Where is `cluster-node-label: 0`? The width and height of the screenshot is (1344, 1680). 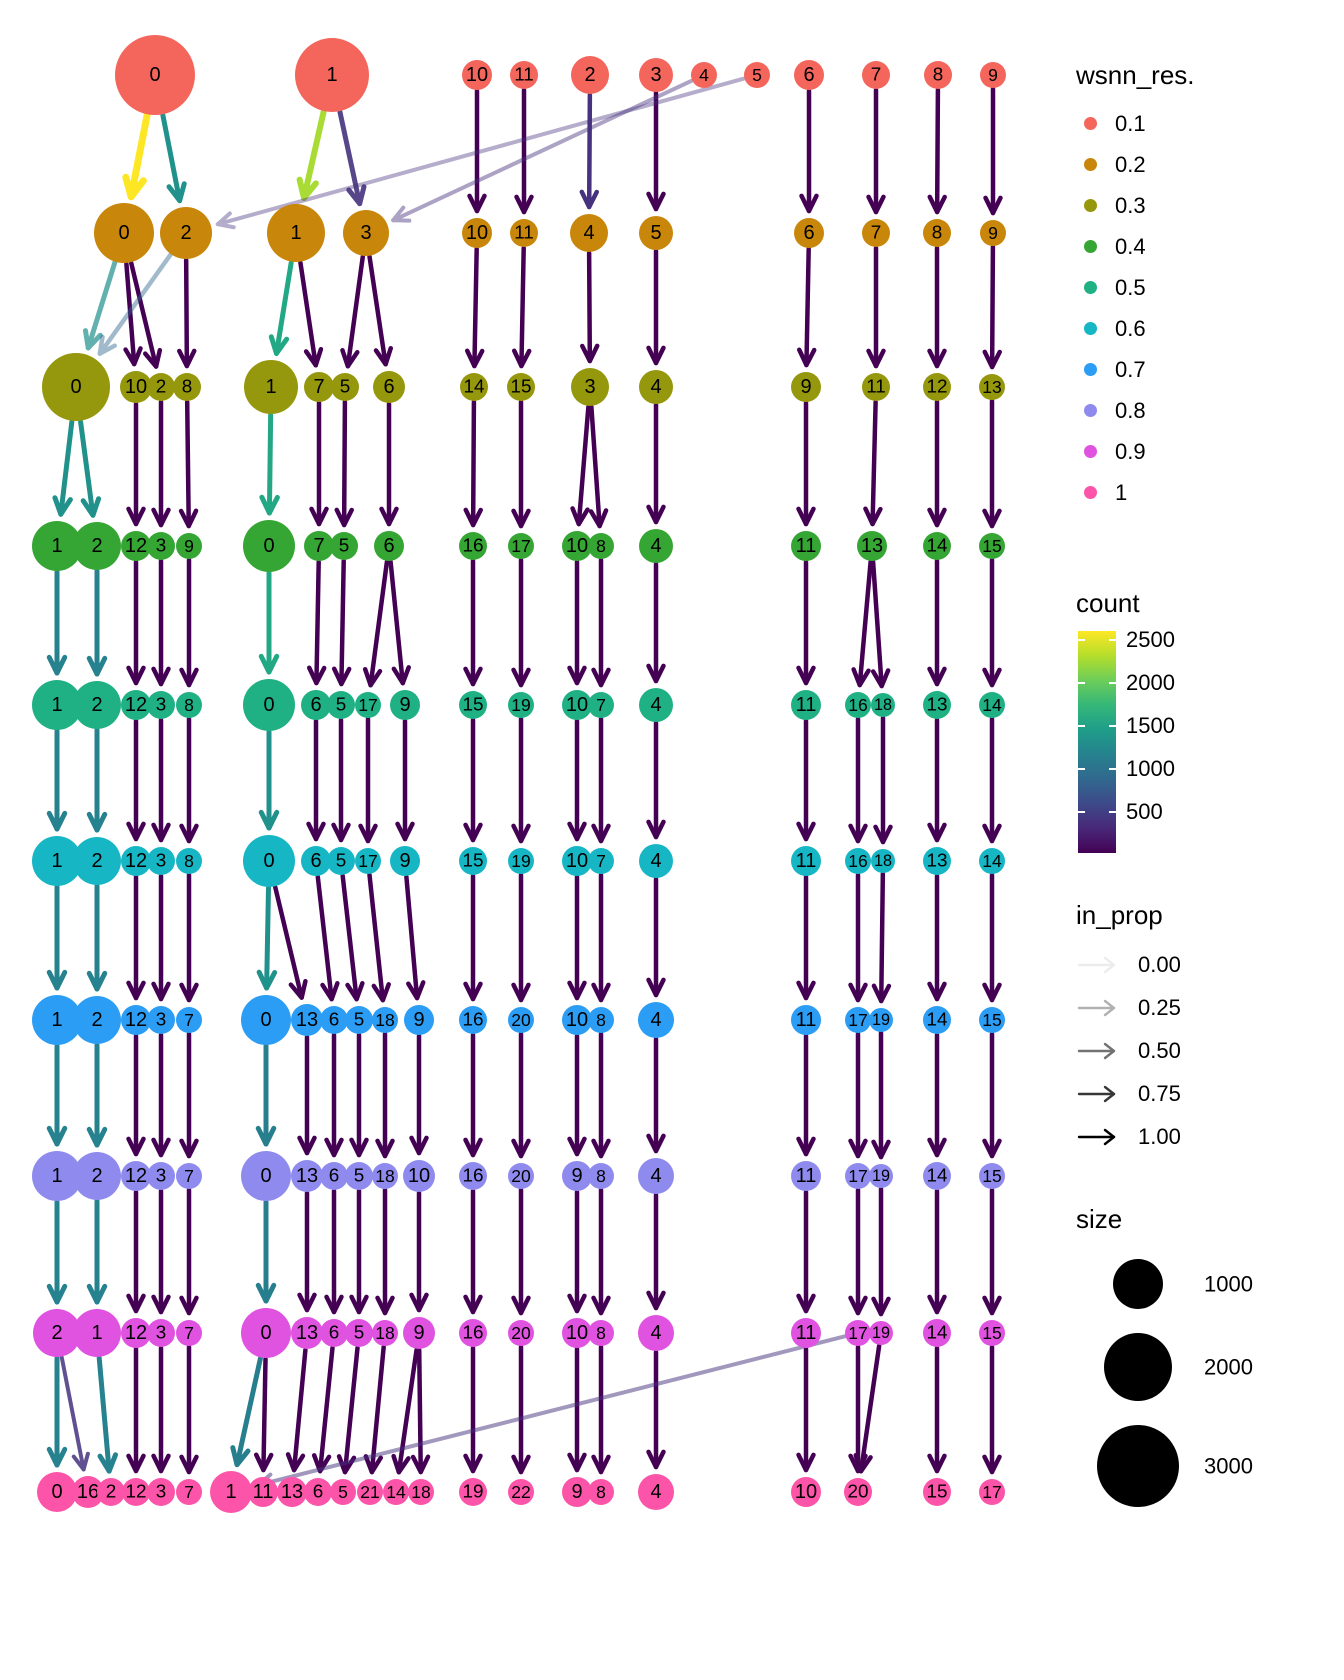 cluster-node-label: 0 is located at coordinates (268, 705).